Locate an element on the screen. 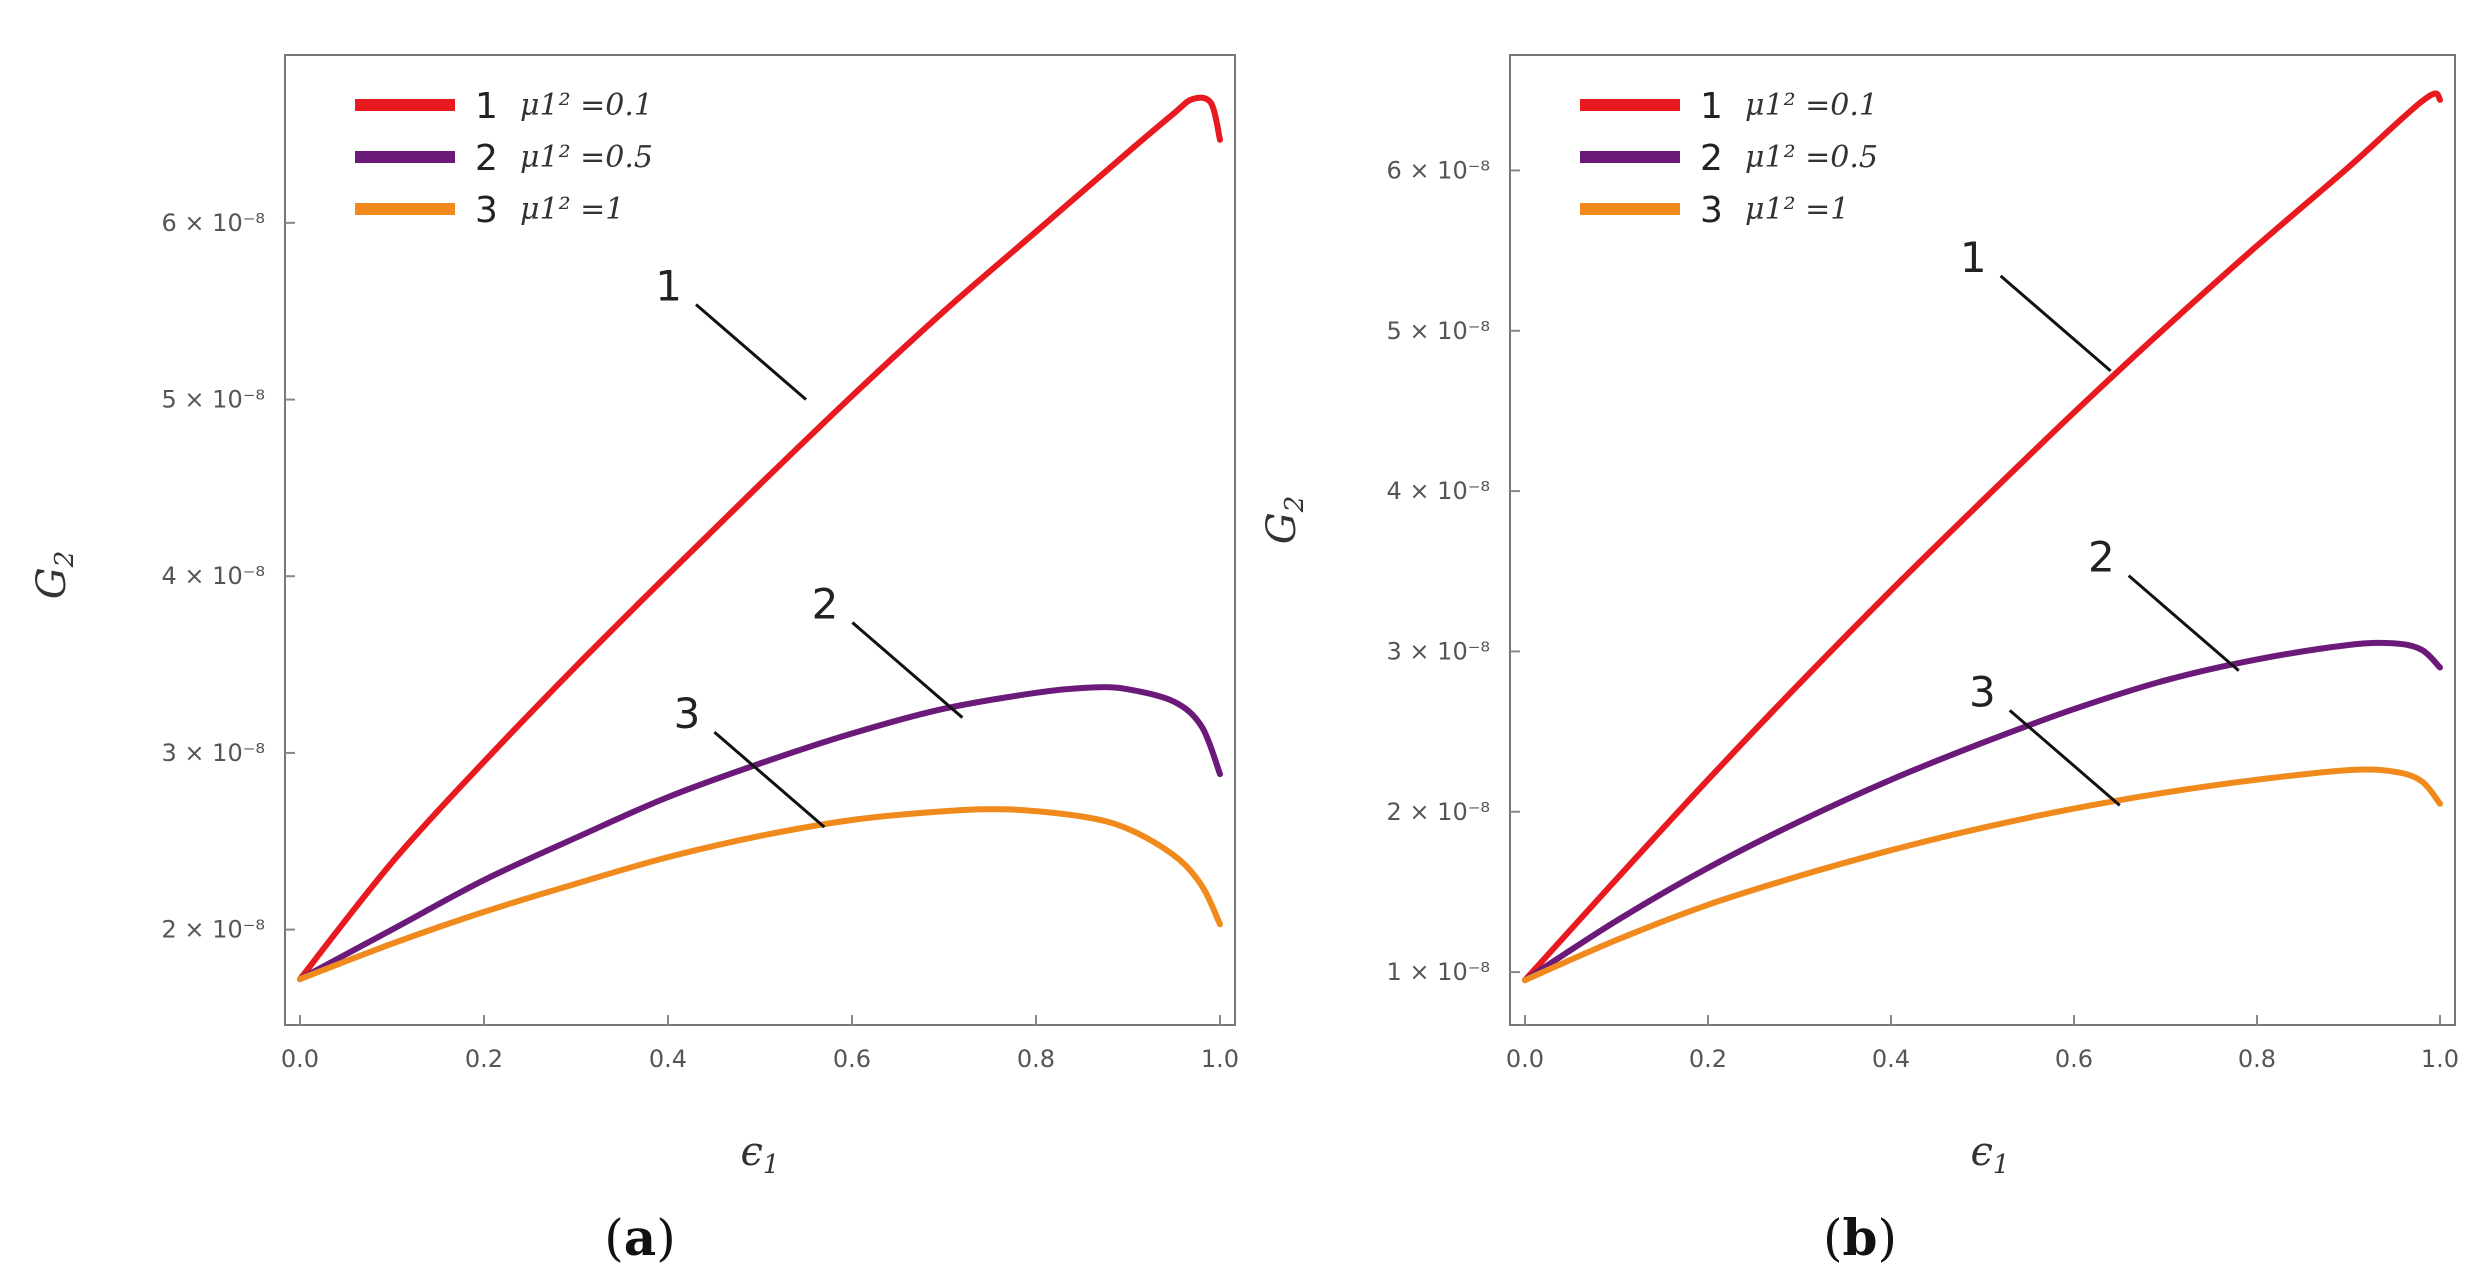 Image resolution: width=2490 pixels, height=1278 pixels. x-tick-label-a: 0.0 is located at coordinates (300, 1059).